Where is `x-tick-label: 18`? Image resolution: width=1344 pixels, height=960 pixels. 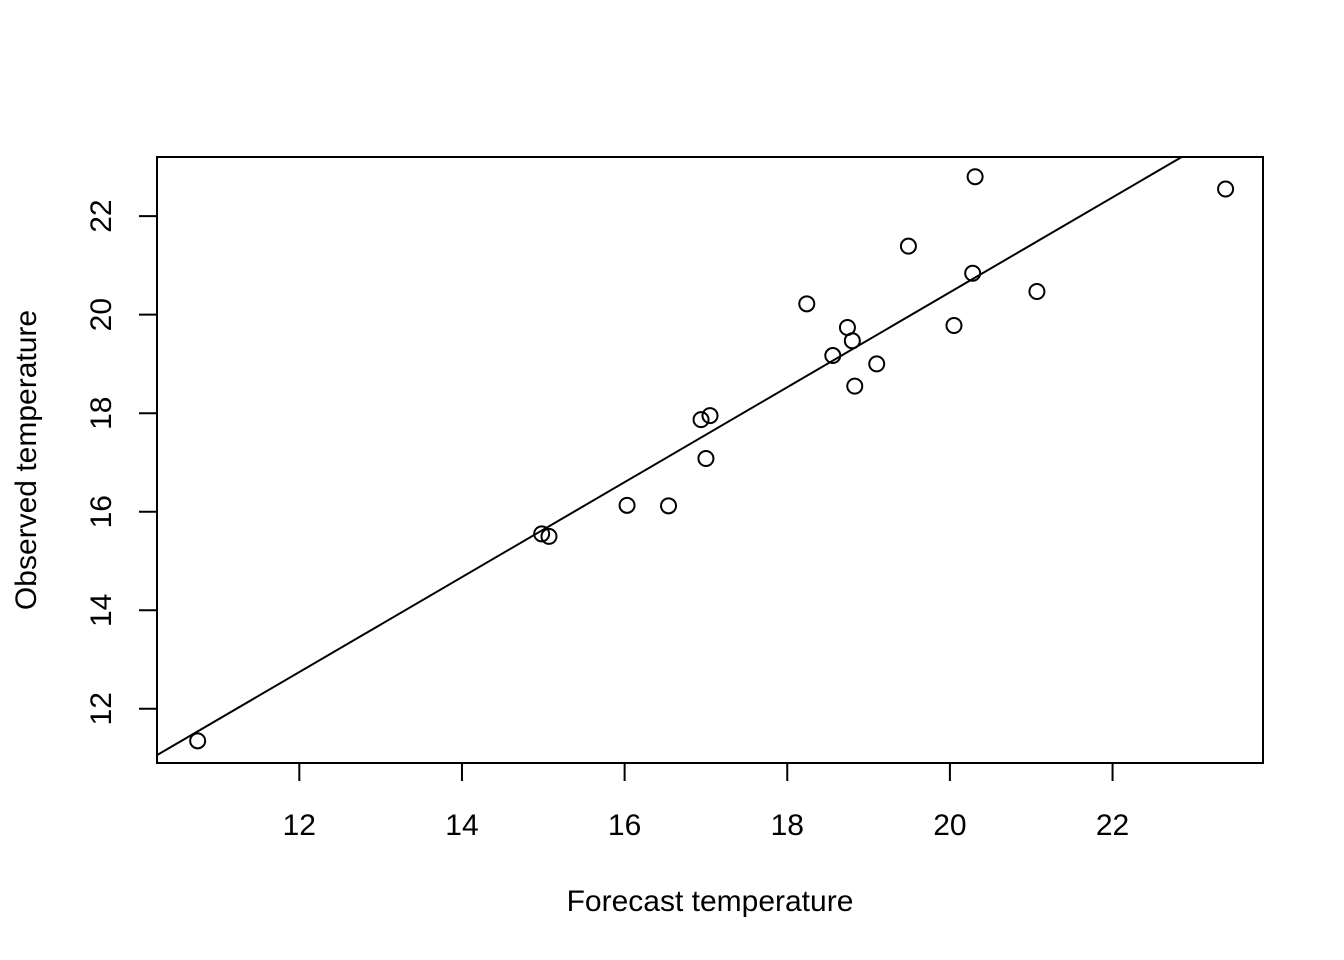 x-tick-label: 18 is located at coordinates (787, 825).